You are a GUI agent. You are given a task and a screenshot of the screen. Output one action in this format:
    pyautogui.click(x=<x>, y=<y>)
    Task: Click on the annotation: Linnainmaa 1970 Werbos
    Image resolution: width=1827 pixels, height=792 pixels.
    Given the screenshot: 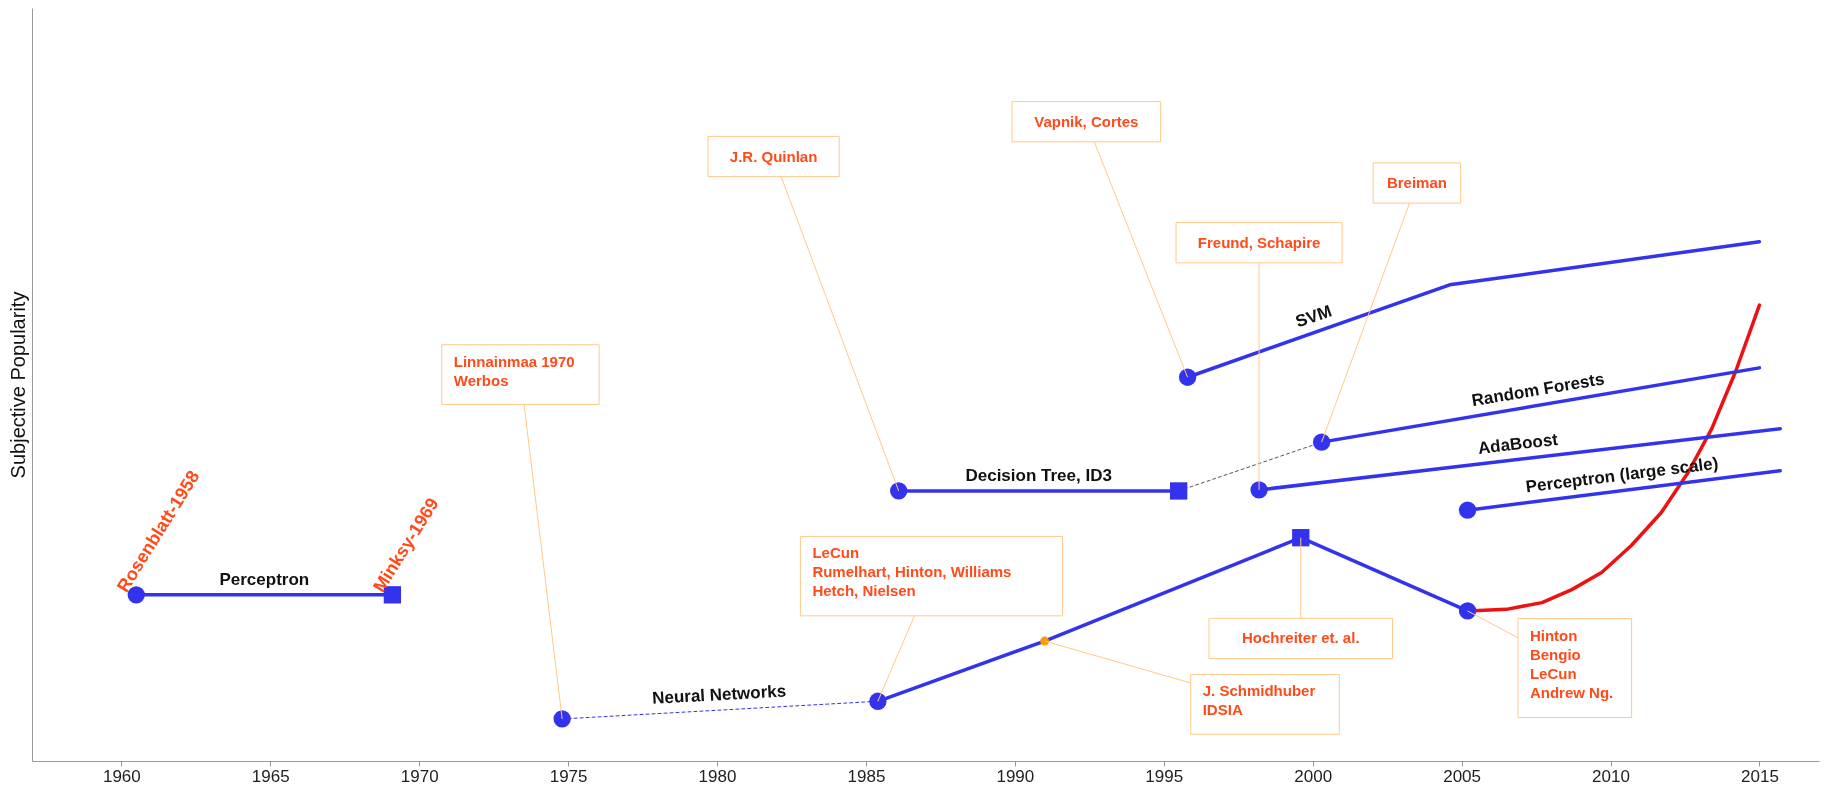 What is the action you would take?
    pyautogui.click(x=514, y=370)
    